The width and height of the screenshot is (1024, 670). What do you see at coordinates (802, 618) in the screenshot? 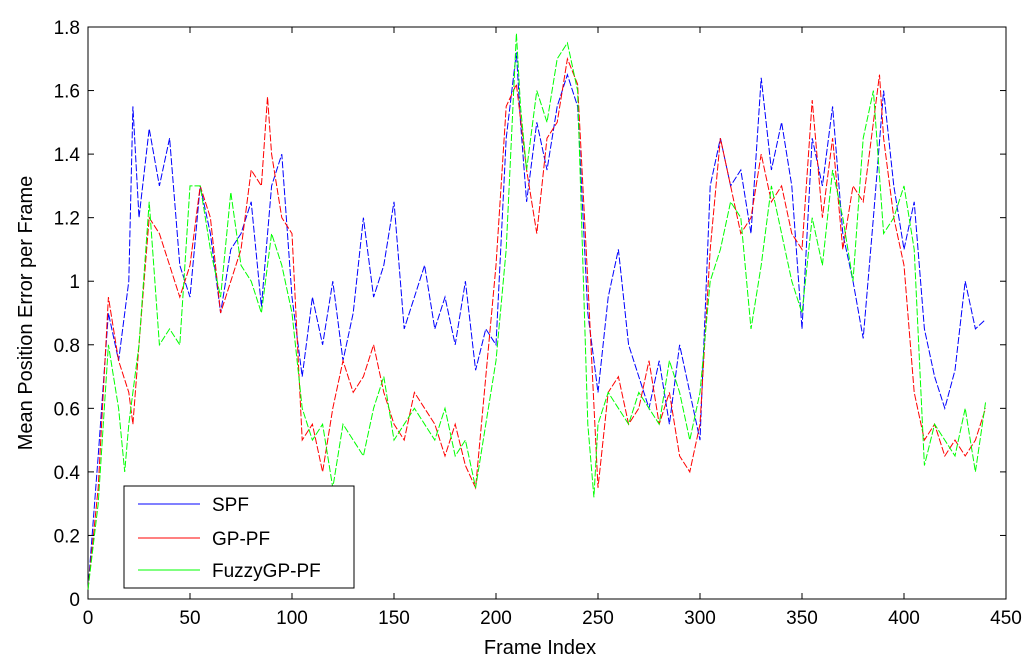
I see `x-tick-label: 350` at bounding box center [802, 618].